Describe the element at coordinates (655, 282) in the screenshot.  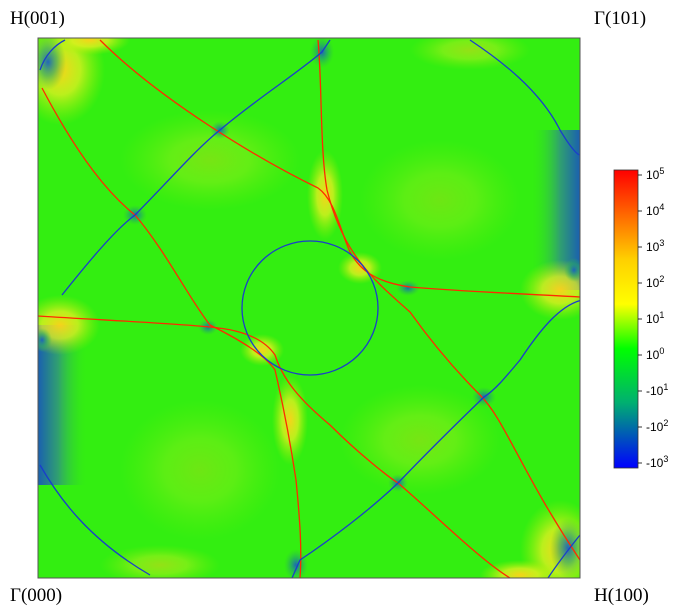
I see `colorbar-tick-label: 10²` at that location.